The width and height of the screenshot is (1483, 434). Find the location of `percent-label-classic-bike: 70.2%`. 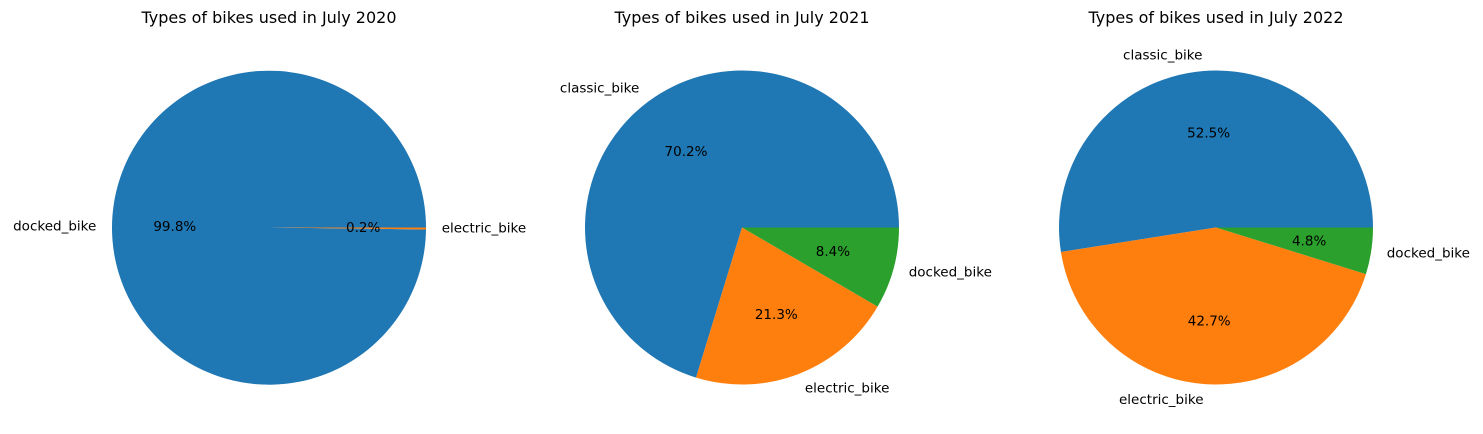

percent-label-classic-bike: 70.2% is located at coordinates (686, 152).